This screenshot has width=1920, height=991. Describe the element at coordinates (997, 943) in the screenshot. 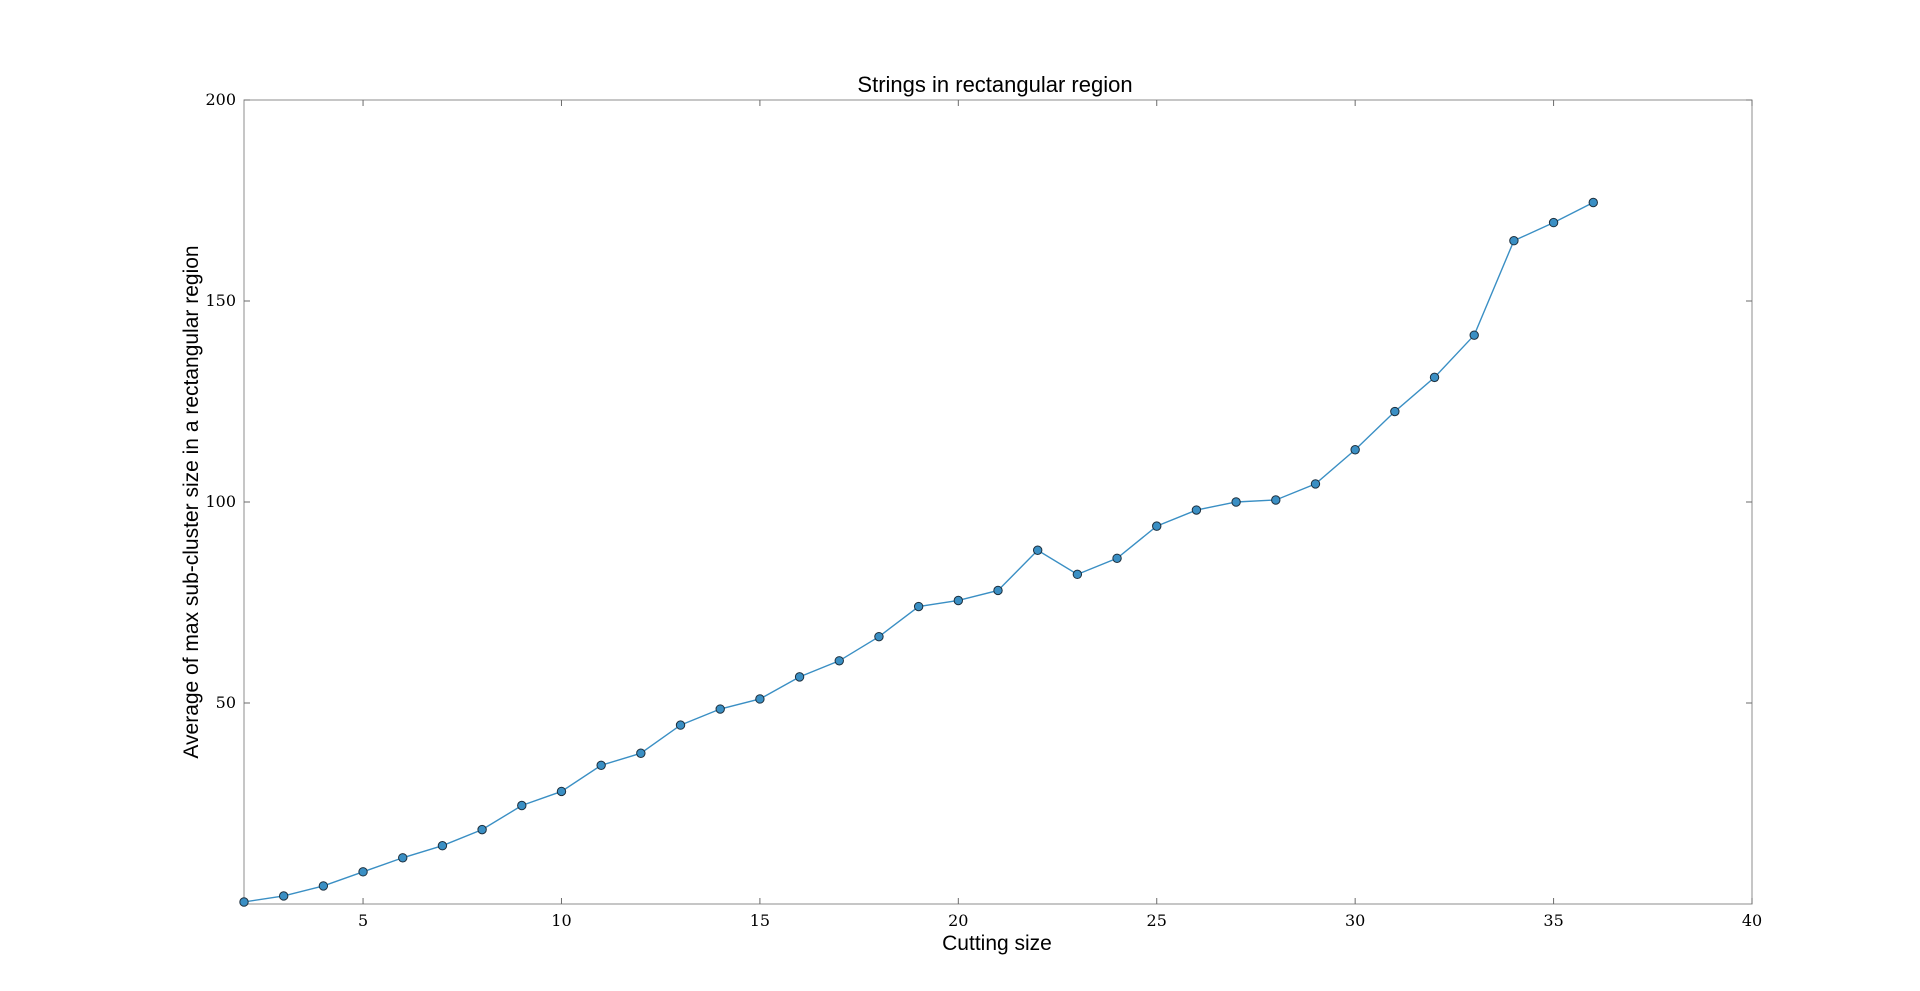

I see `x-axis-label: Cutting size` at that location.